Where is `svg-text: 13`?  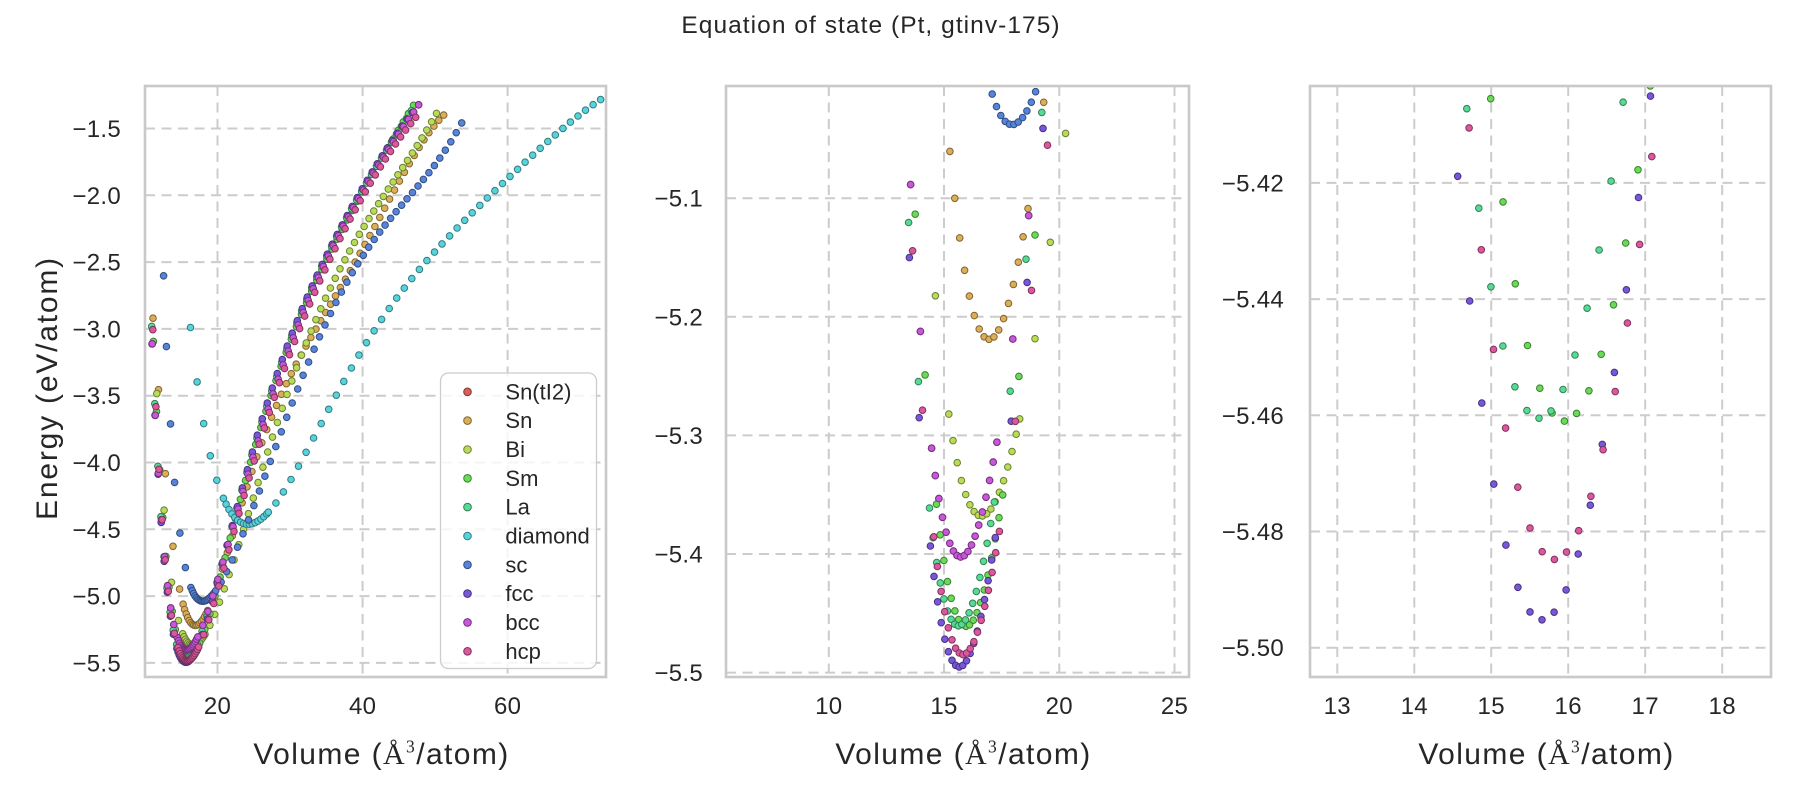 svg-text: 13 is located at coordinates (1337, 706).